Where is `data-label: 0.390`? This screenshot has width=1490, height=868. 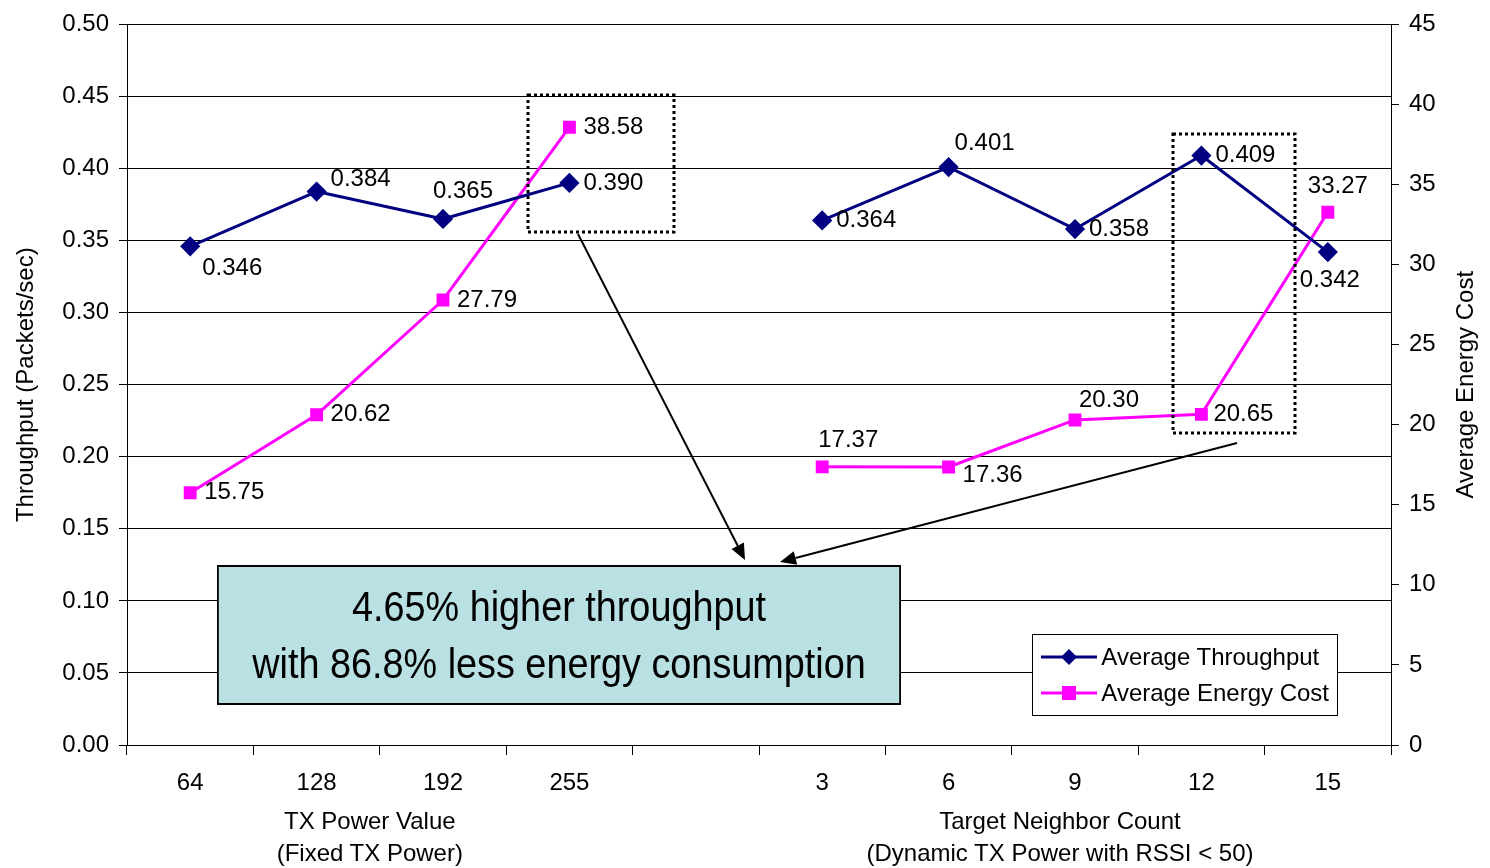 data-label: 0.390 is located at coordinates (613, 181).